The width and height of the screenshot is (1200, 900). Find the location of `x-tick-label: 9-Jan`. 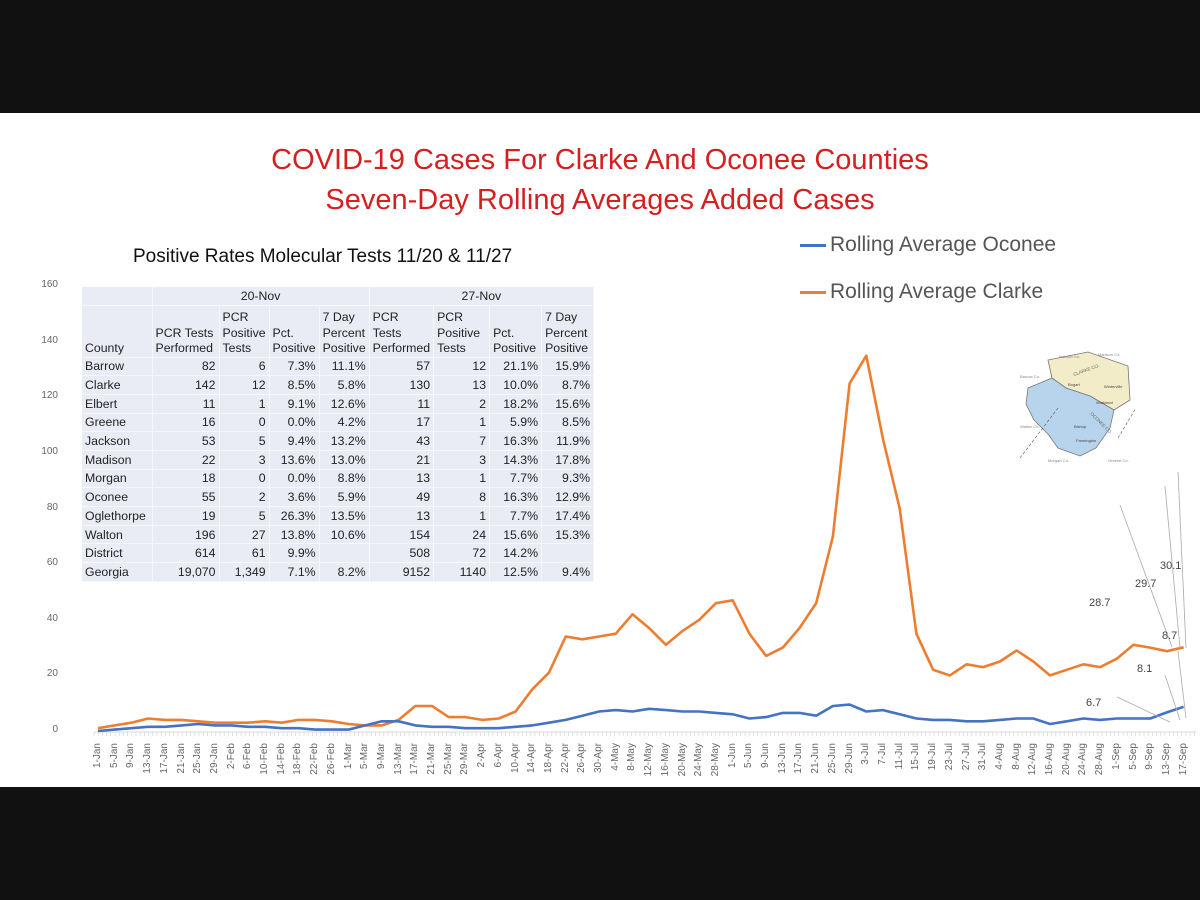

x-tick-label: 9-Jan is located at coordinates (131, 756).